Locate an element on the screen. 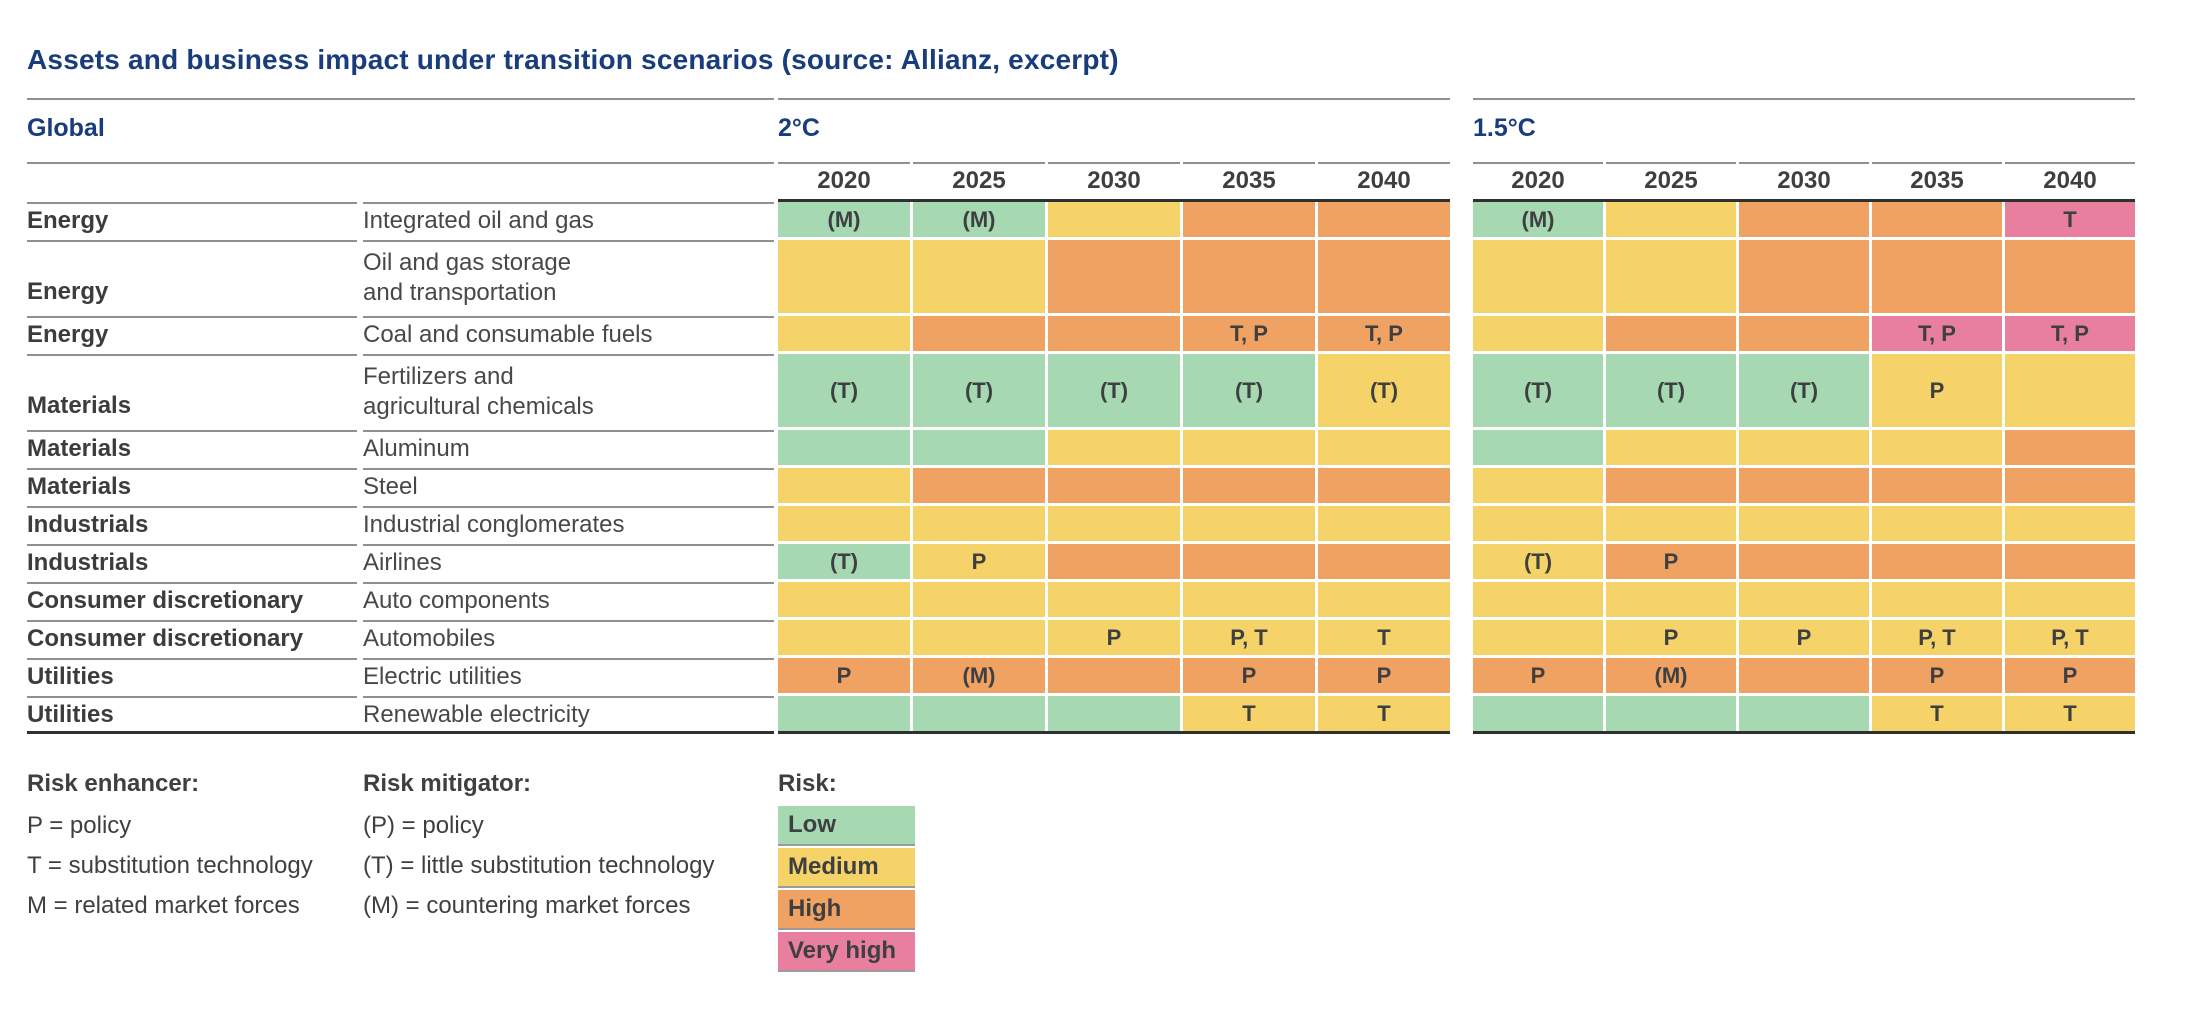 The height and width of the screenshot is (1014, 2190). risk-scale-swatch: Medium is located at coordinates (846, 868).